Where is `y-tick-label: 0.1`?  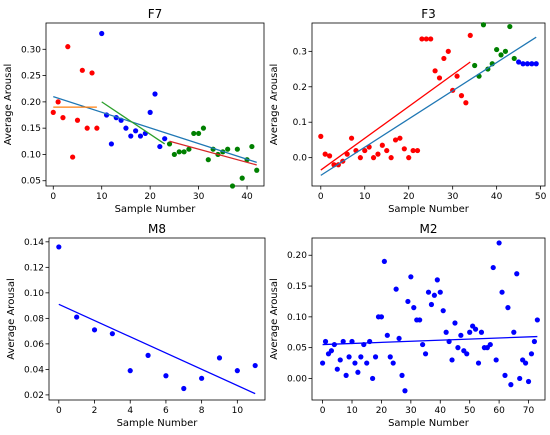 y-tick-label: 0.1 is located at coordinates (300, 123).